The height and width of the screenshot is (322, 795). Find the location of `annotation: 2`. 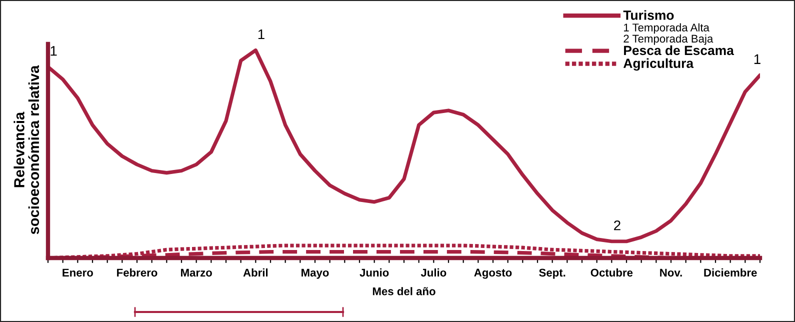

annotation: 2 is located at coordinates (617, 225).